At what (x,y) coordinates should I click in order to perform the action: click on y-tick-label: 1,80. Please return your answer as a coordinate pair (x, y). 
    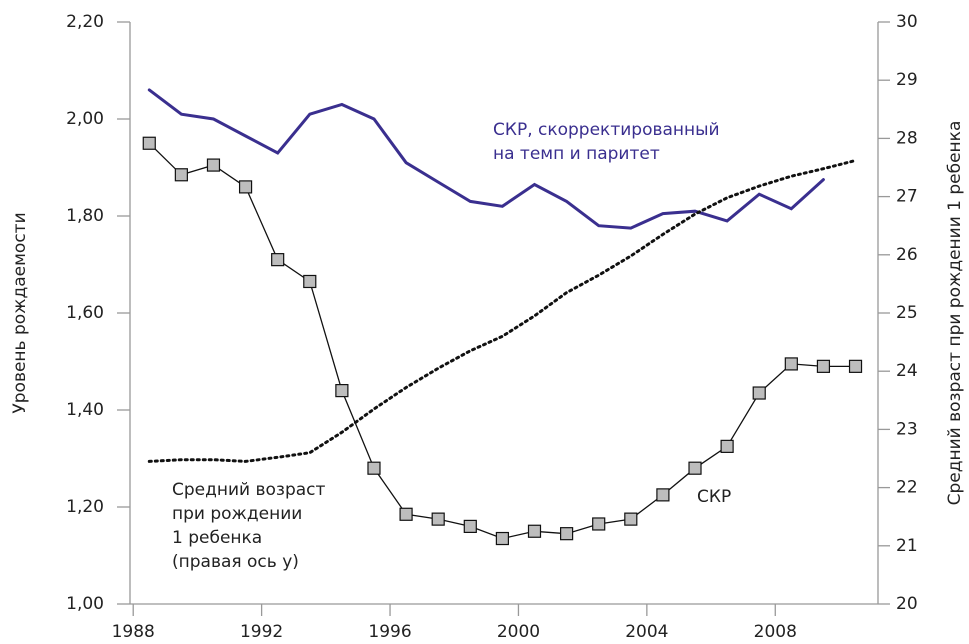
    Looking at the image, I should click on (85, 216).